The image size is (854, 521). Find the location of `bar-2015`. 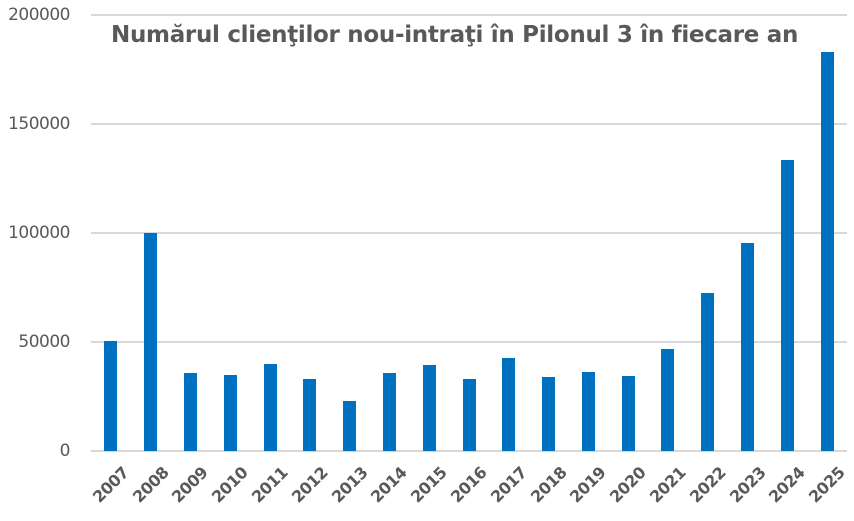

bar-2015 is located at coordinates (429, 407).